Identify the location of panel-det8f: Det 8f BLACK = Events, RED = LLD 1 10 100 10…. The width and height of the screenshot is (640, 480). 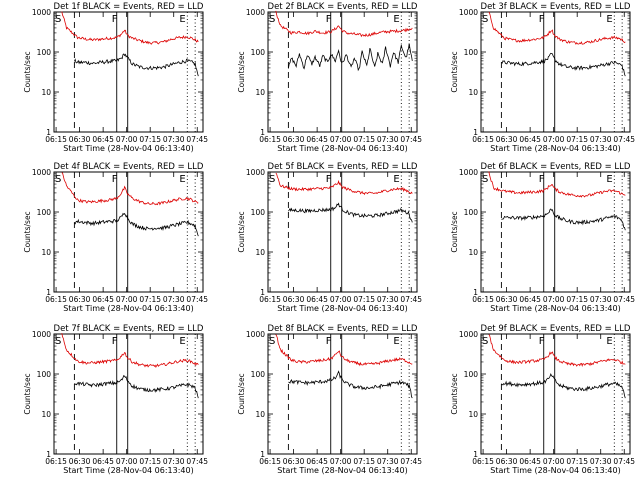
(329, 399).